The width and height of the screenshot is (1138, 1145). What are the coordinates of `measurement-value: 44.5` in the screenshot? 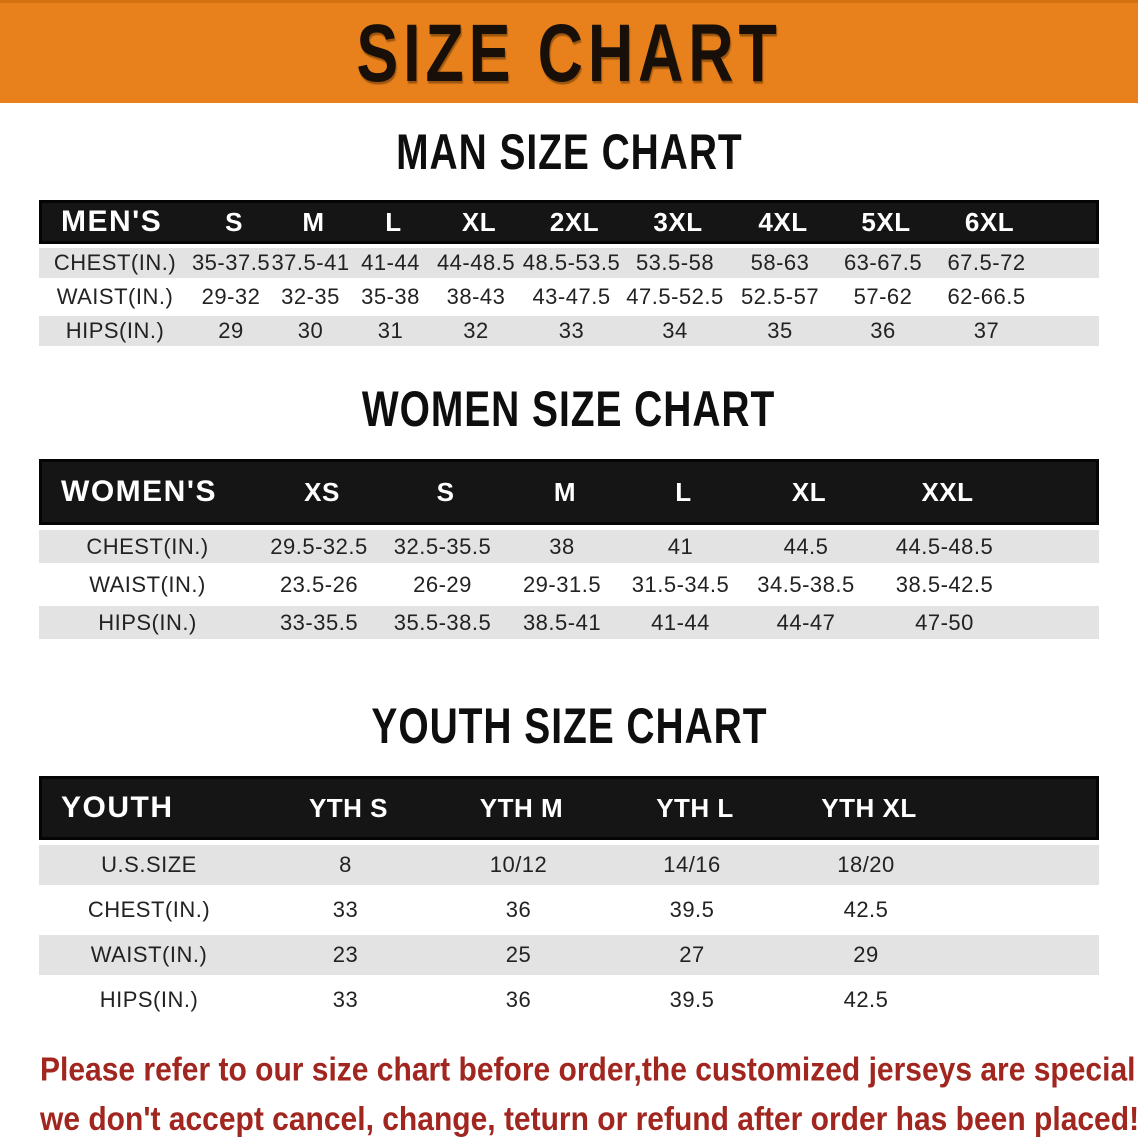 It's located at (806, 546).